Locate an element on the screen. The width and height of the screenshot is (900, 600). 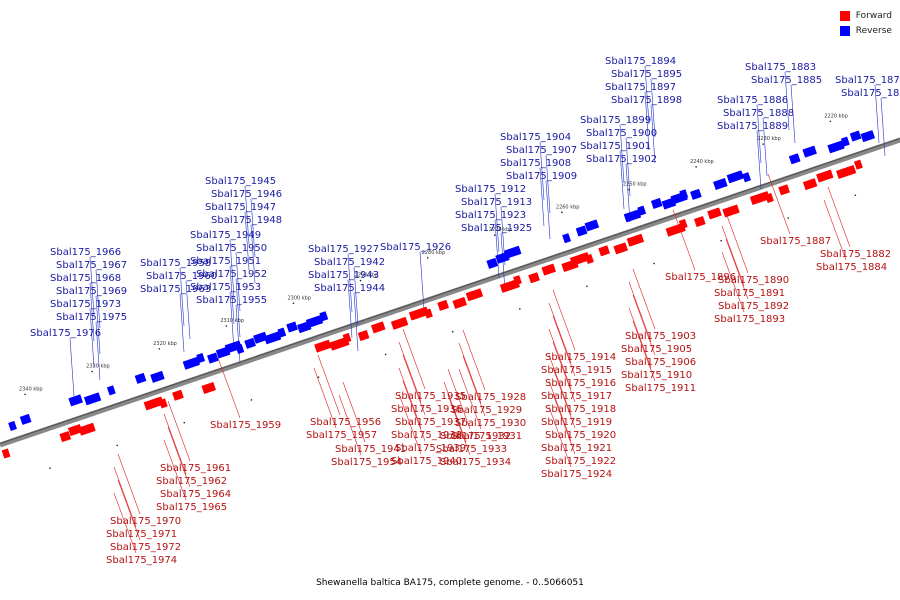
forward-gene-label: Sbal175_1924 is located at coordinates (576, 474).